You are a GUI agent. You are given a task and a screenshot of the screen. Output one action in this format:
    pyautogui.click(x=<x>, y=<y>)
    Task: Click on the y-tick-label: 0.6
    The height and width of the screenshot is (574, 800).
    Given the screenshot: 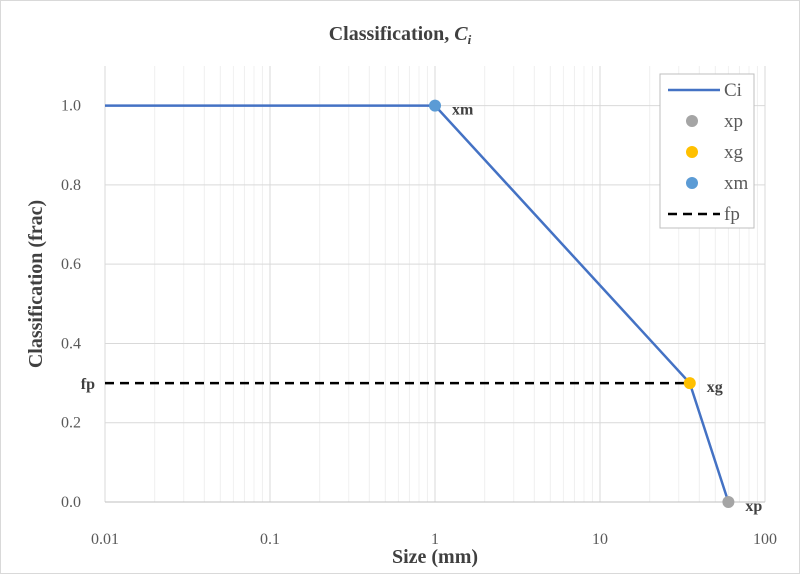 What is the action you would take?
    pyautogui.click(x=71, y=264)
    